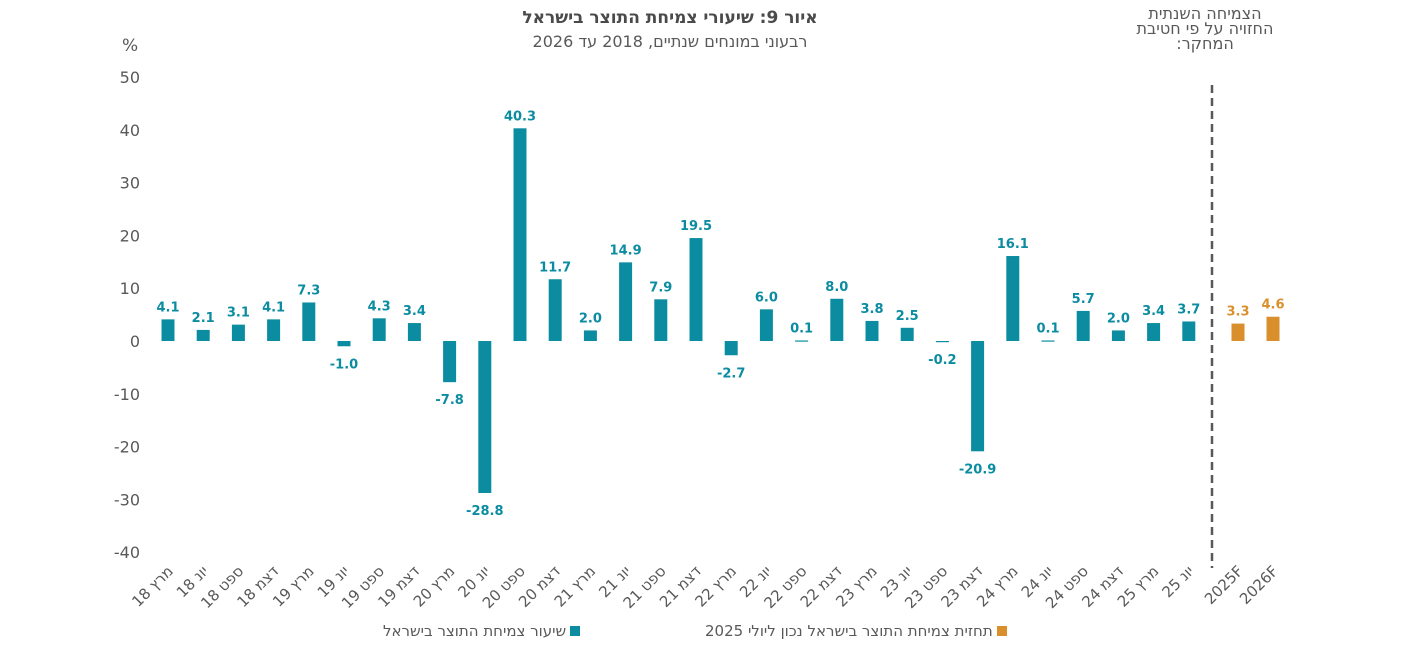 This screenshot has height=654, width=1405. I want to click on data-label: 4.6, so click(1272, 305).